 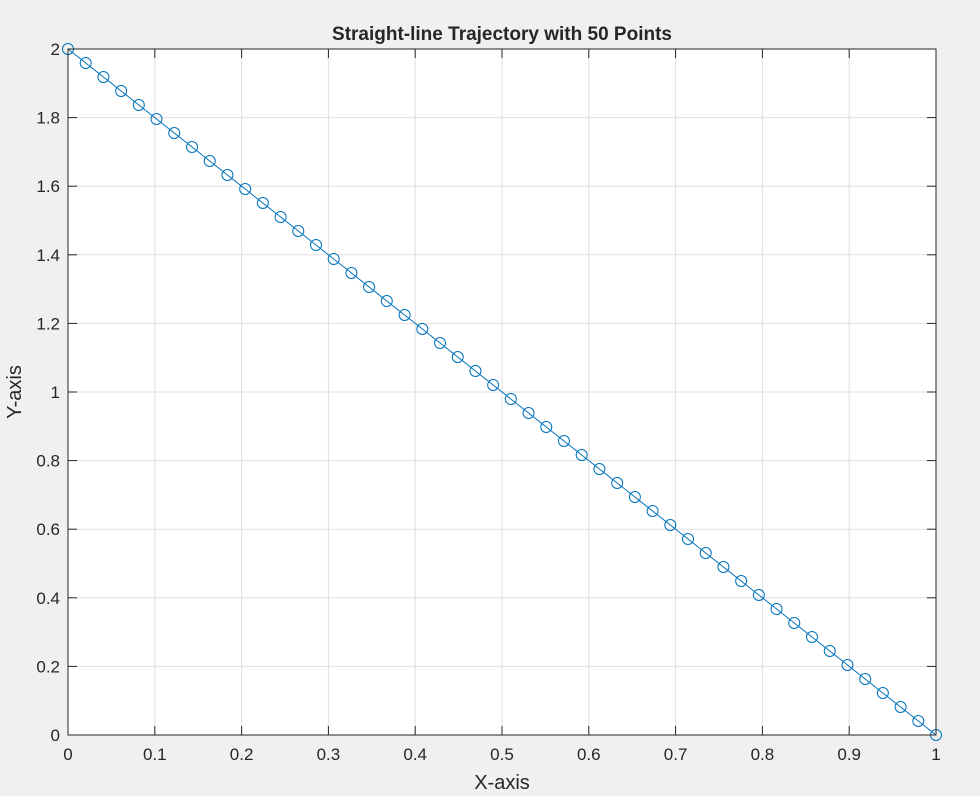 I want to click on y-tick-label: 0.4, so click(x=48, y=598).